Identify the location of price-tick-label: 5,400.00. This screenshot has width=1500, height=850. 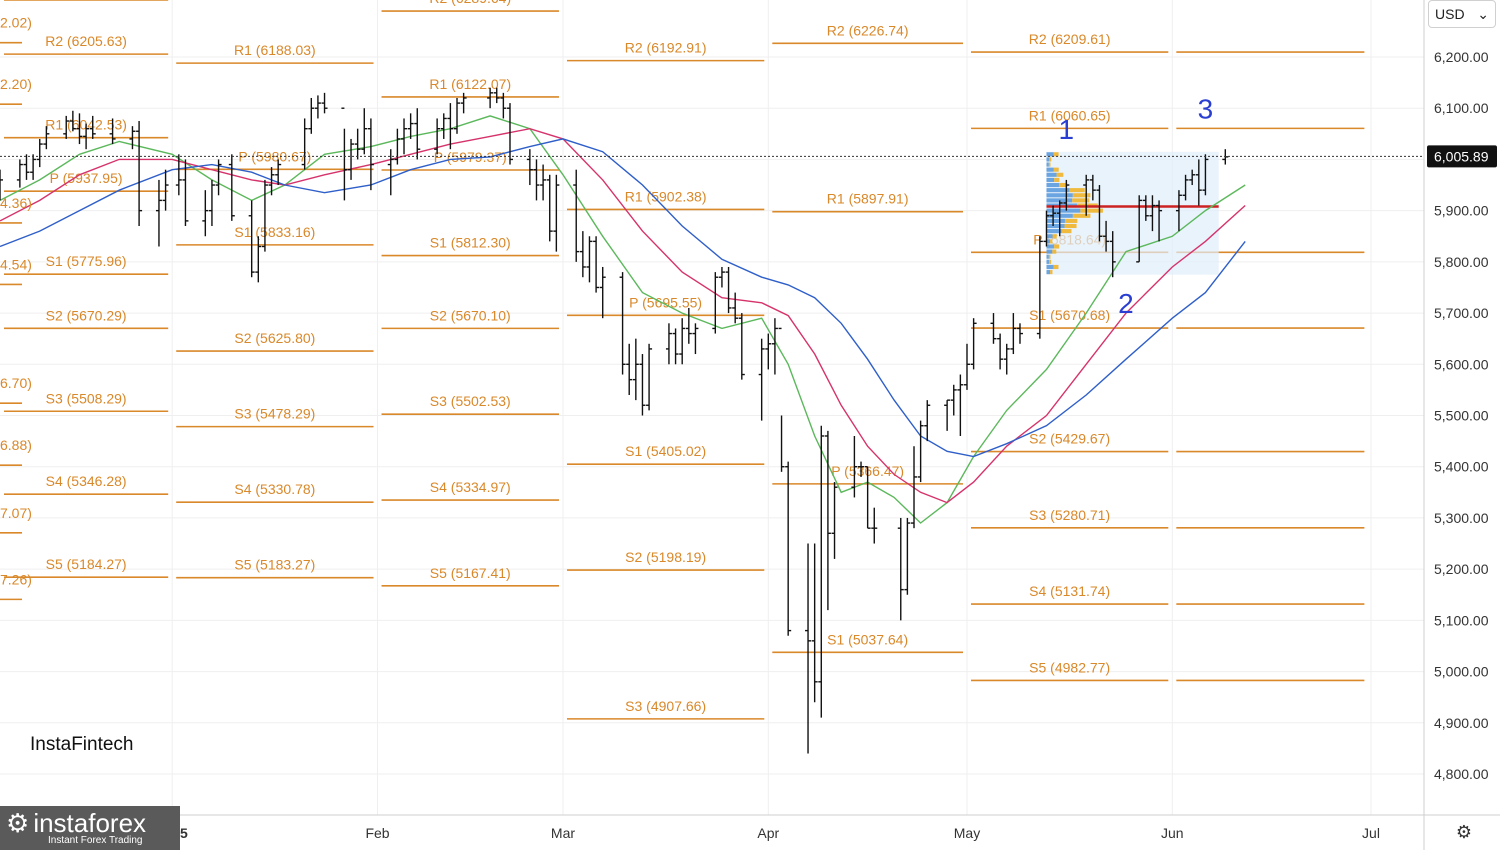
(1461, 467).